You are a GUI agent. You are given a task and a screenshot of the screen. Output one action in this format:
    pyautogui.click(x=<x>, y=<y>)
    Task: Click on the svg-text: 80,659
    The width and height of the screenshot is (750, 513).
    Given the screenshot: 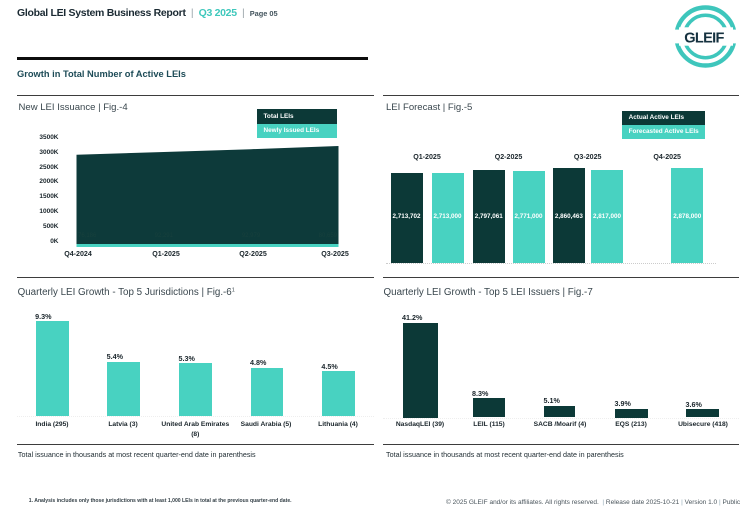 What is the action you would take?
    pyautogui.click(x=328, y=236)
    